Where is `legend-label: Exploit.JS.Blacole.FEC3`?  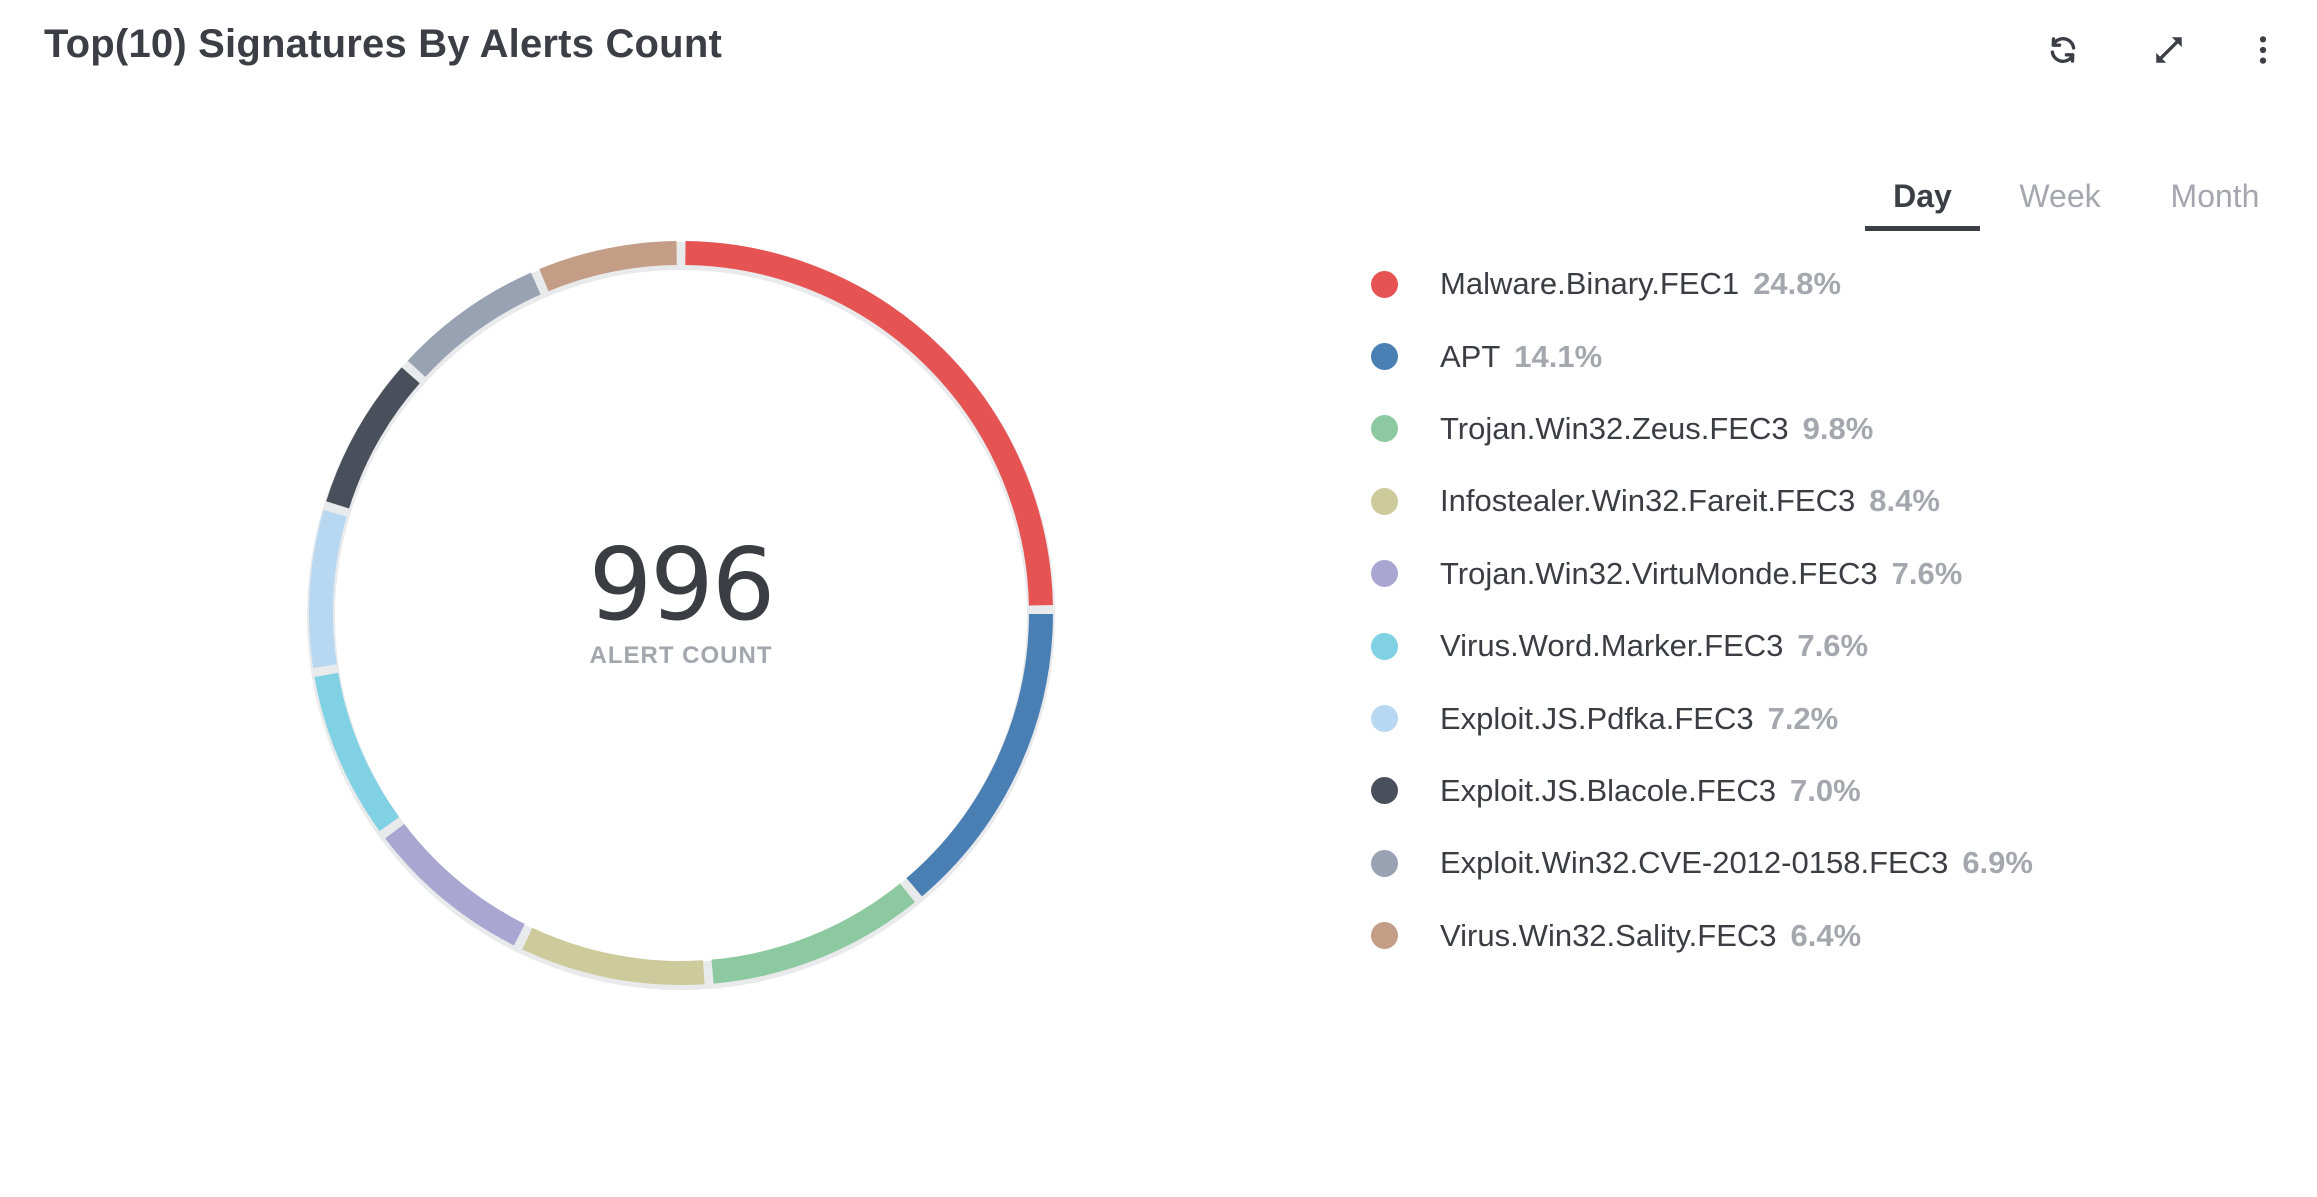
legend-label: Exploit.JS.Blacole.FEC3 is located at coordinates (1608, 790).